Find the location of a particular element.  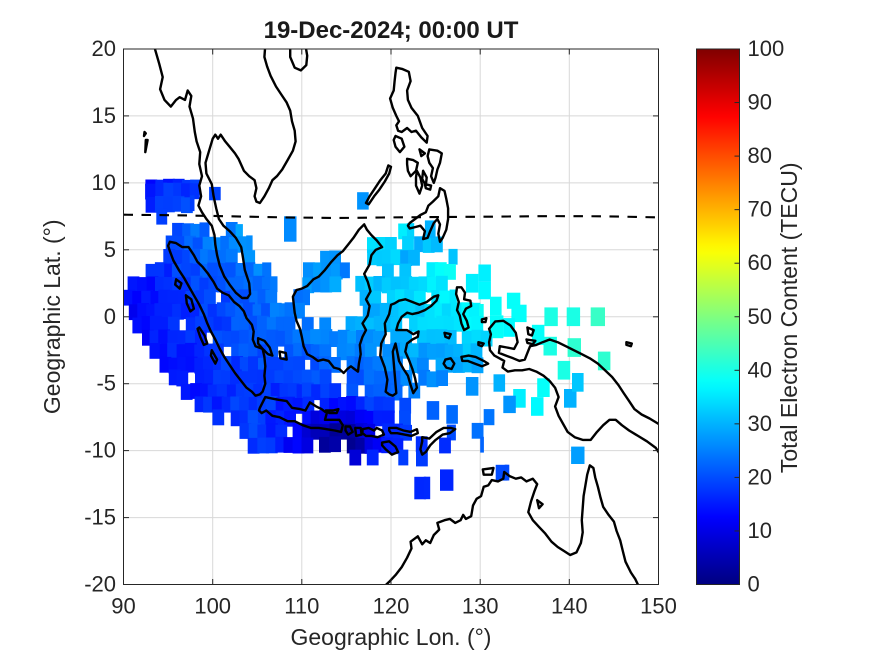

svg-text: Geographic Lat. (°) is located at coordinates (52, 317).